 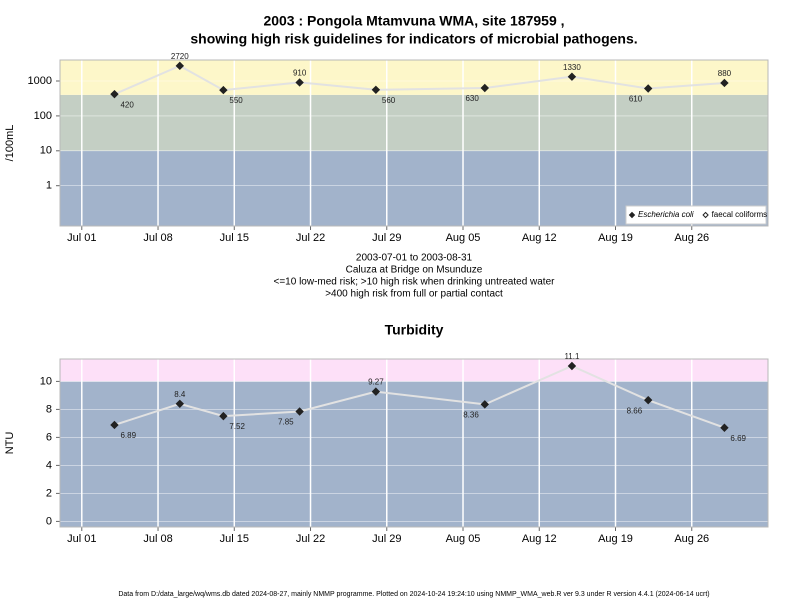 I want to click on y-axis-label: /100mL, so click(x=10, y=143).